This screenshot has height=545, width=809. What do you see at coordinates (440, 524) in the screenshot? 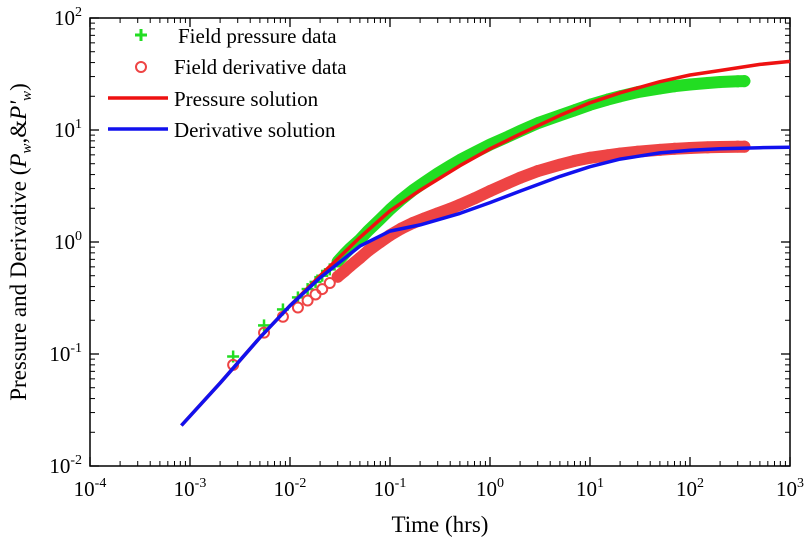
I see `x-axis-title: Time (hrs)` at bounding box center [440, 524].